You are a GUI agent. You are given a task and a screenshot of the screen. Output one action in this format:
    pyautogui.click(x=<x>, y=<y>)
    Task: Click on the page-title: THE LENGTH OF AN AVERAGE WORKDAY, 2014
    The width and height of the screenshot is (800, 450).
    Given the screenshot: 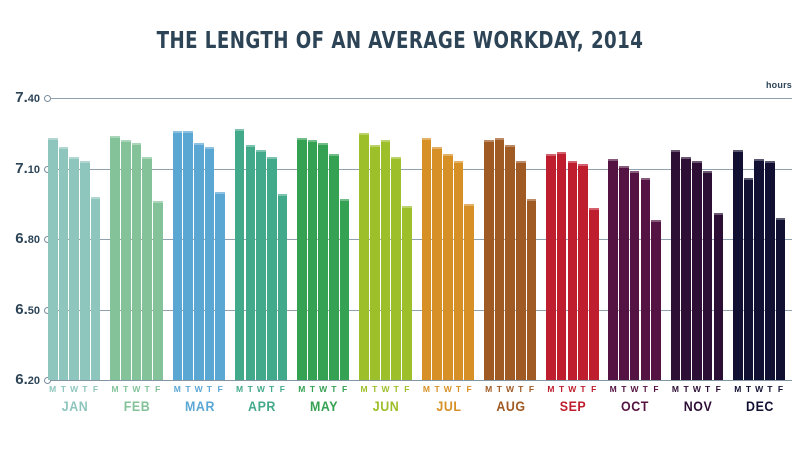 What is the action you would take?
    pyautogui.click(x=400, y=41)
    